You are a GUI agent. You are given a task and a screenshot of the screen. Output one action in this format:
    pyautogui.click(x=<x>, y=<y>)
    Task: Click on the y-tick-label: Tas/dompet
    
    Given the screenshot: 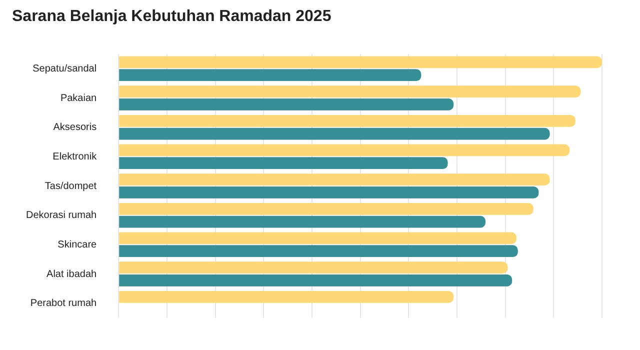 What is the action you would take?
    pyautogui.click(x=70, y=186)
    